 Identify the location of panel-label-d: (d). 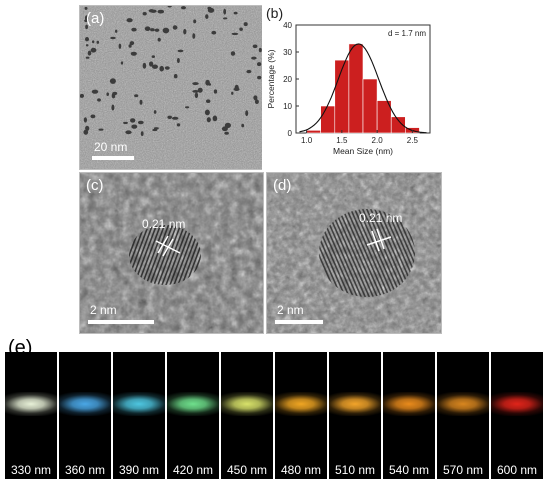
(282, 185).